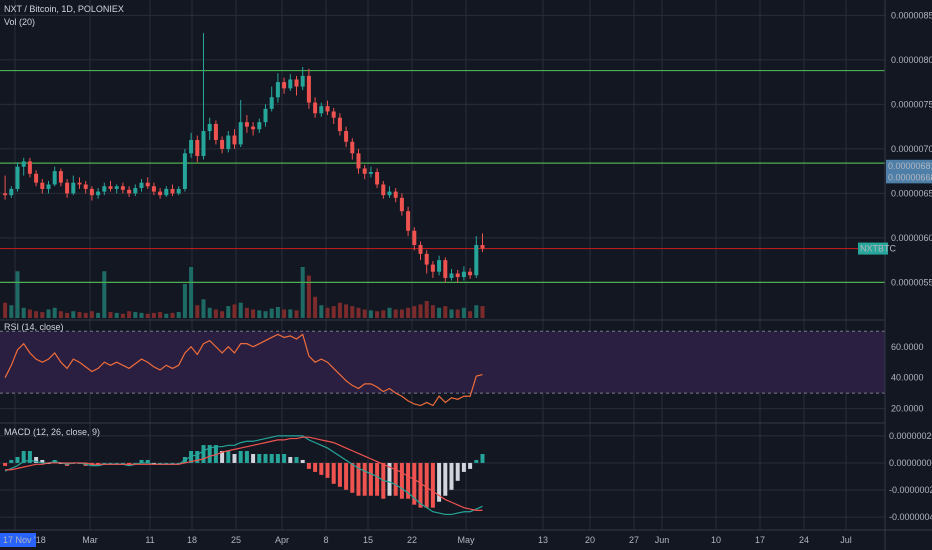 Image resolution: width=932 pixels, height=550 pixels. Describe the element at coordinates (64, 9) in the screenshot. I see `symbol-title: NXT / Bitcoin, 1D, POLONIEX` at that location.